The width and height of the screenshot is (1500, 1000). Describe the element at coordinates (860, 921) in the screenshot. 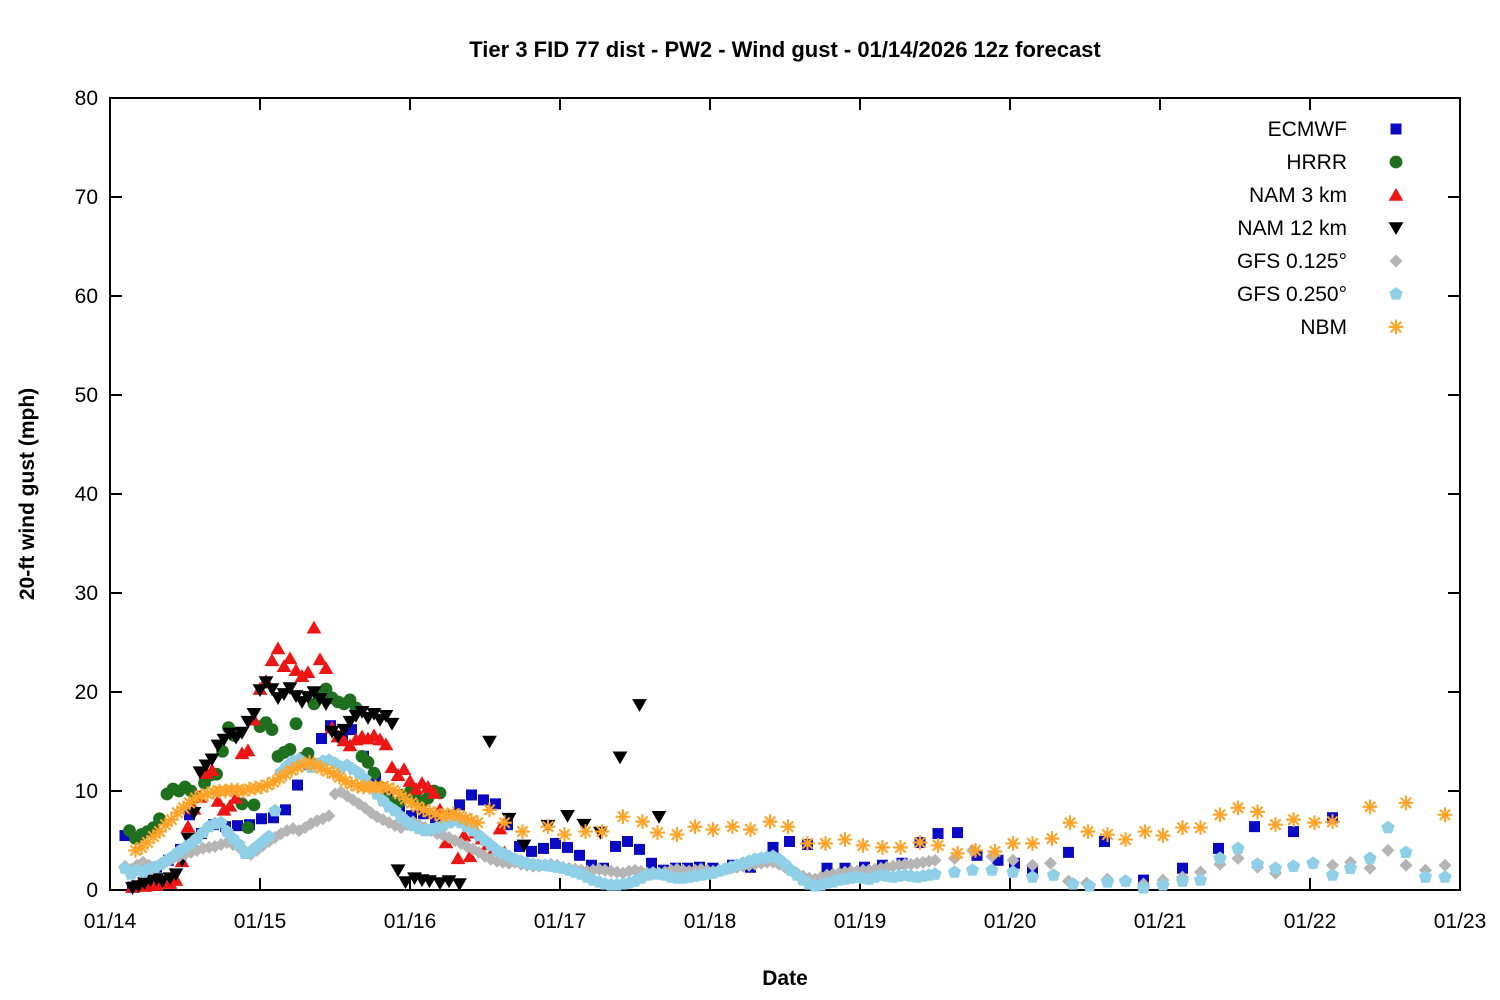

I see `x-tick-label: 01/19` at that location.